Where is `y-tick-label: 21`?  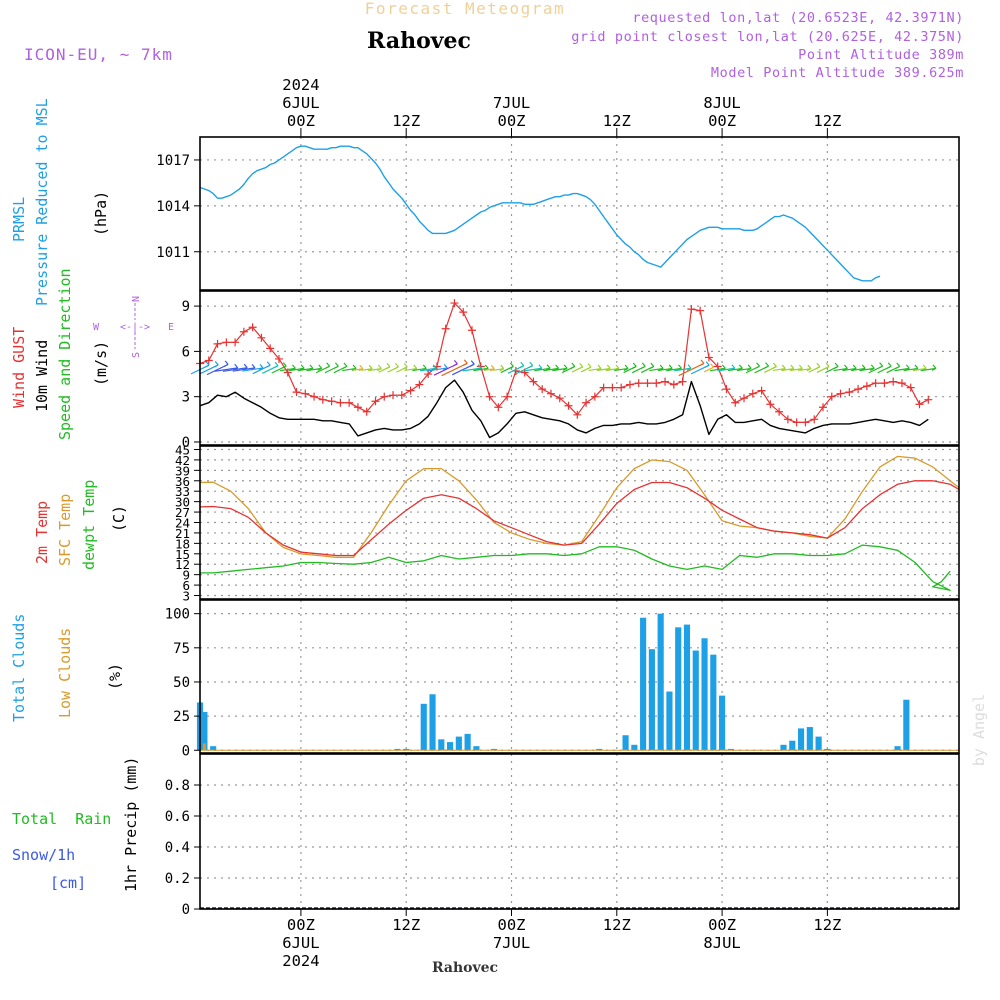 y-tick-label: 21 is located at coordinates (182, 533).